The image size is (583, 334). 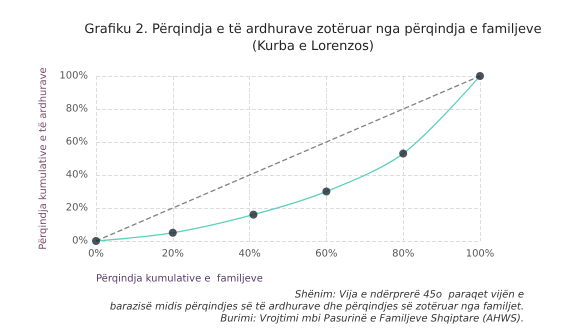 What do you see at coordinates (80, 241) in the screenshot?
I see `y-tick-label: 0%` at bounding box center [80, 241].